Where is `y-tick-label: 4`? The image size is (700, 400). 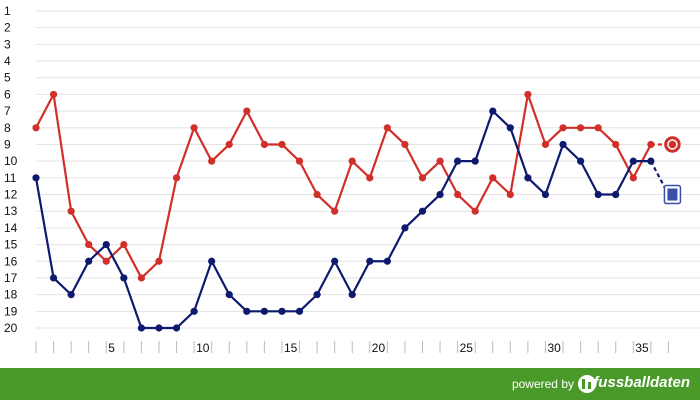 y-tick-label: 4 is located at coordinates (7, 61).